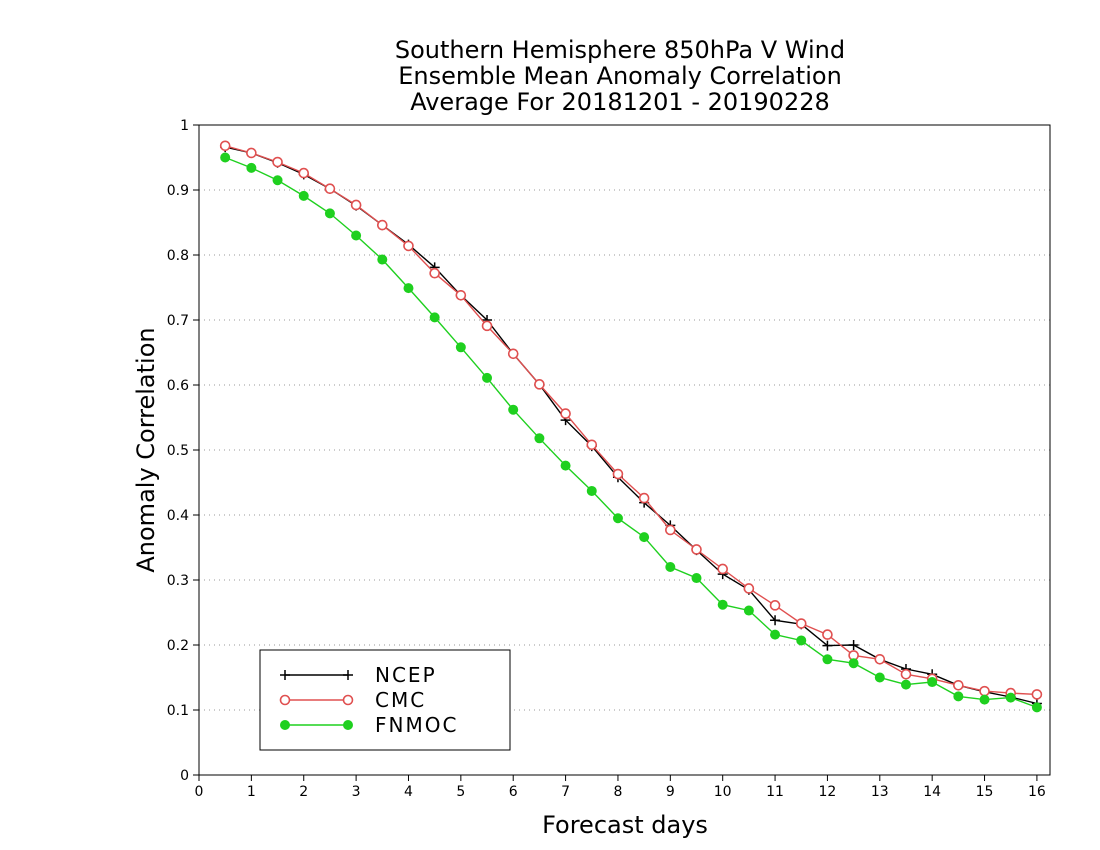  I want to click on y-tick-label: 0.7, so click(178, 321).